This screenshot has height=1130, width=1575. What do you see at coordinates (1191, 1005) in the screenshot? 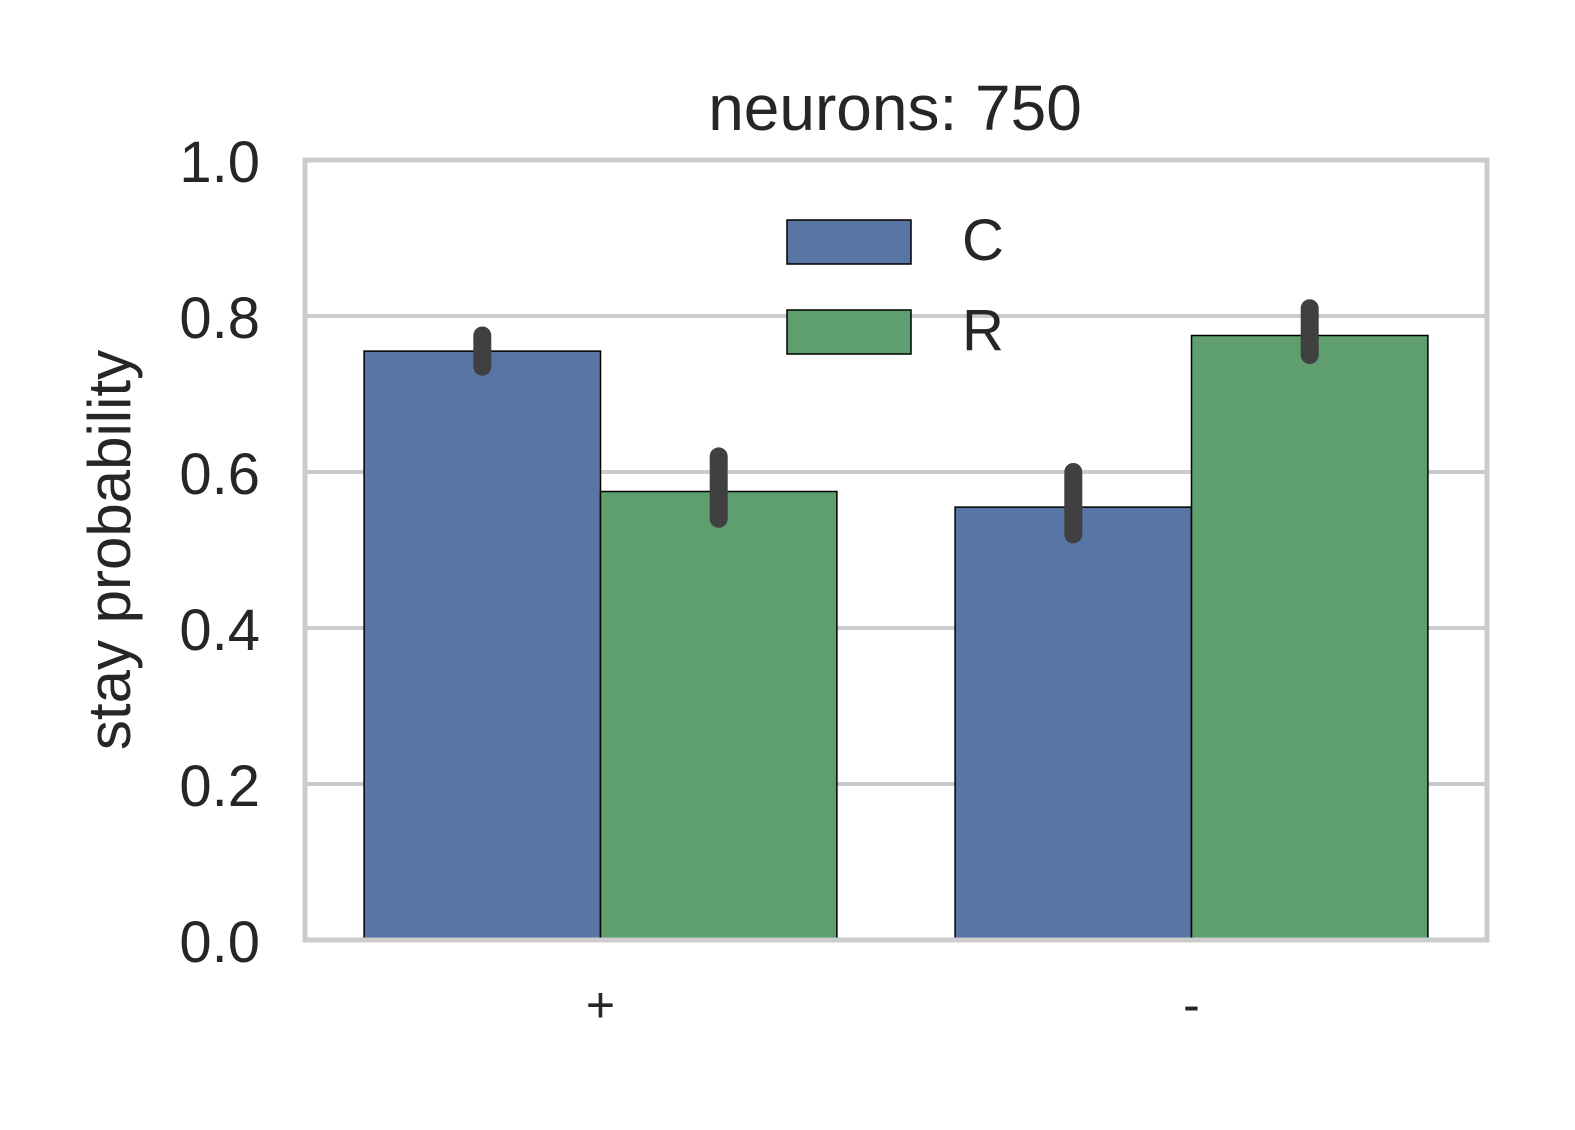
I see `x-tick-label: -` at bounding box center [1191, 1005].